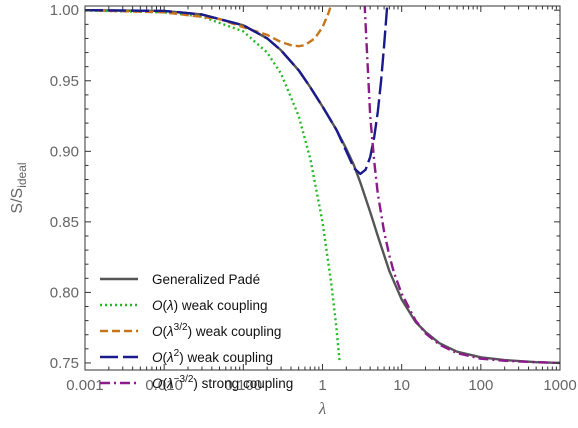  Describe the element at coordinates (401, 385) in the screenshot. I see `x-tick-label: 10` at that location.